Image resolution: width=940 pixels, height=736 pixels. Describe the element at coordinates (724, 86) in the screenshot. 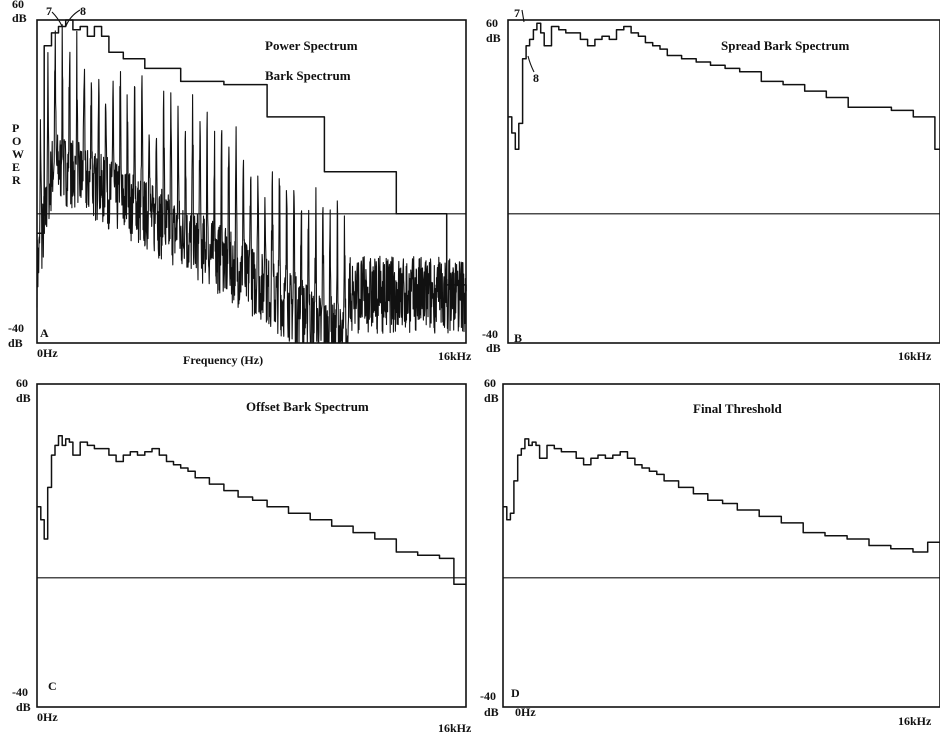

I see `panel-b-spread-bark-curve` at that location.